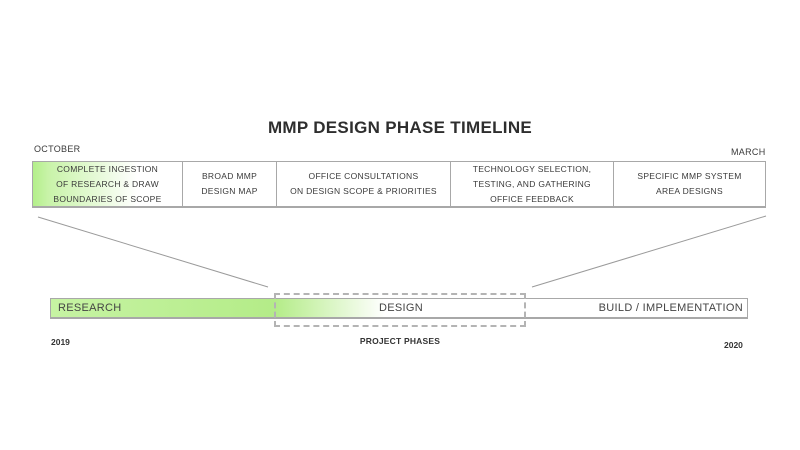 This screenshot has height=450, width=800. Describe the element at coordinates (670, 308) in the screenshot. I see `phase-build-label: BUILD / IMPLEMENTATION` at that location.